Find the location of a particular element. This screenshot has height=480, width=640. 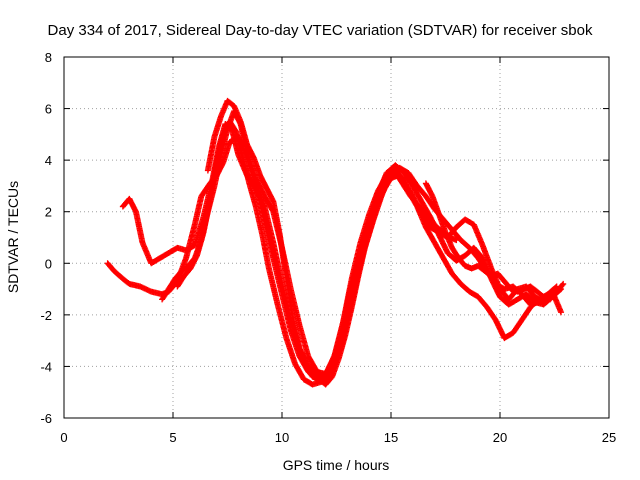

x-tick-label: 10 is located at coordinates (282, 437).